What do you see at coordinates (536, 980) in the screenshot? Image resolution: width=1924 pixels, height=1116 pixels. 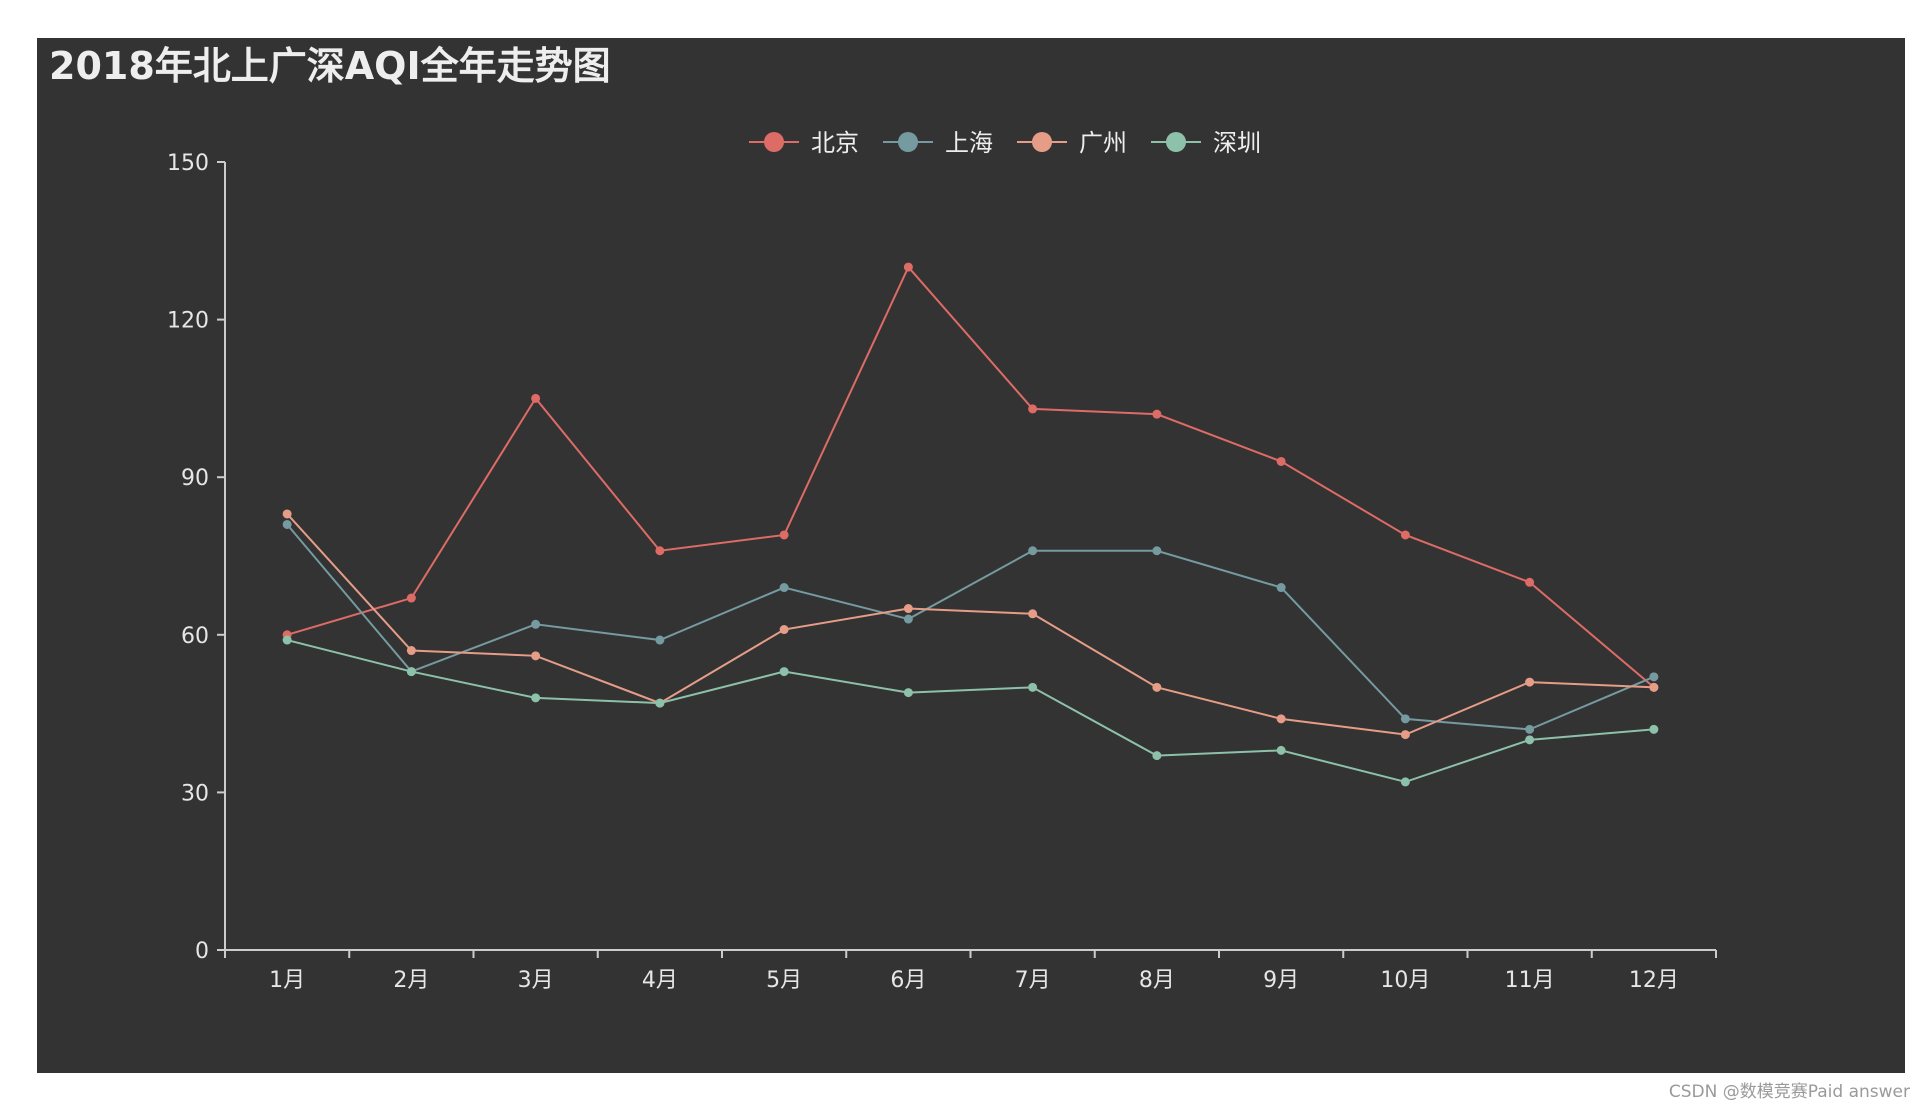 I see `x-tick-label: 3月` at bounding box center [536, 980].